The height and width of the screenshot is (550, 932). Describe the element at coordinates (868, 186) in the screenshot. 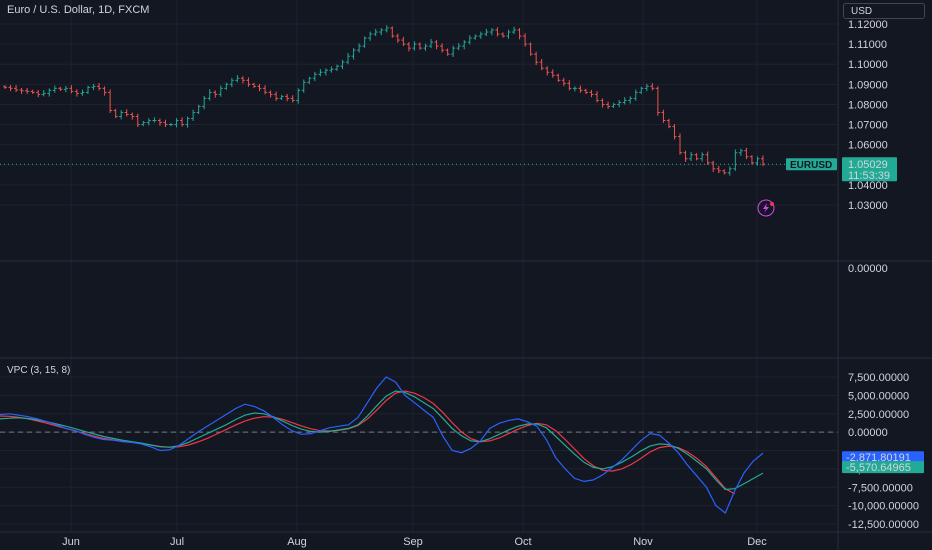

I see `price-tick-label: 1.04000` at that location.